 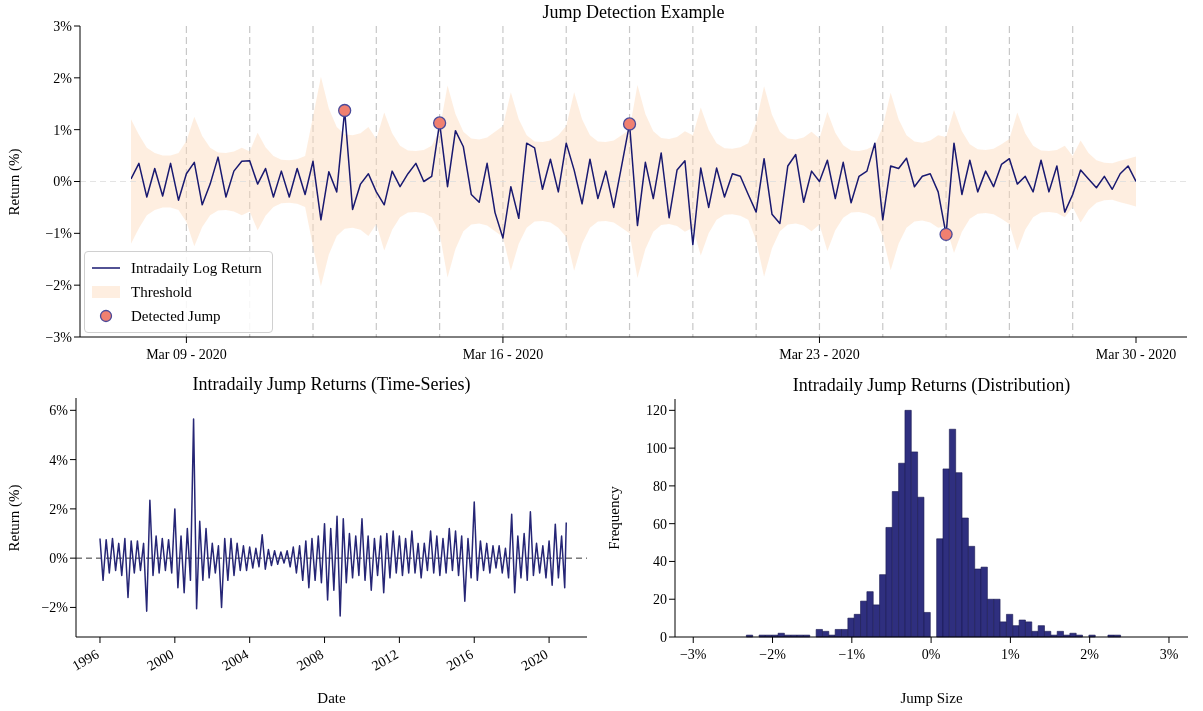 I want to click on y-tick-label: 60, so click(x=660, y=524).